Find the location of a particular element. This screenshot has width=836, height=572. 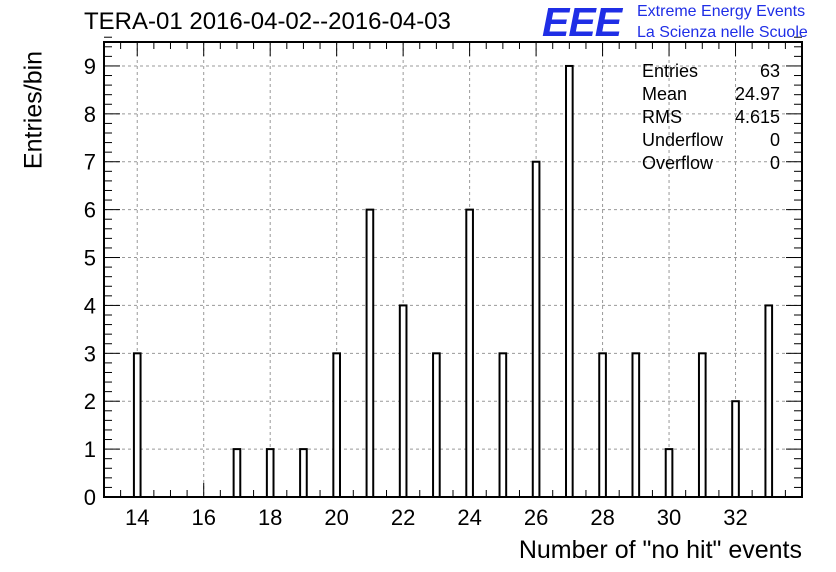

y-tick-label: 6 is located at coordinates (90, 210).